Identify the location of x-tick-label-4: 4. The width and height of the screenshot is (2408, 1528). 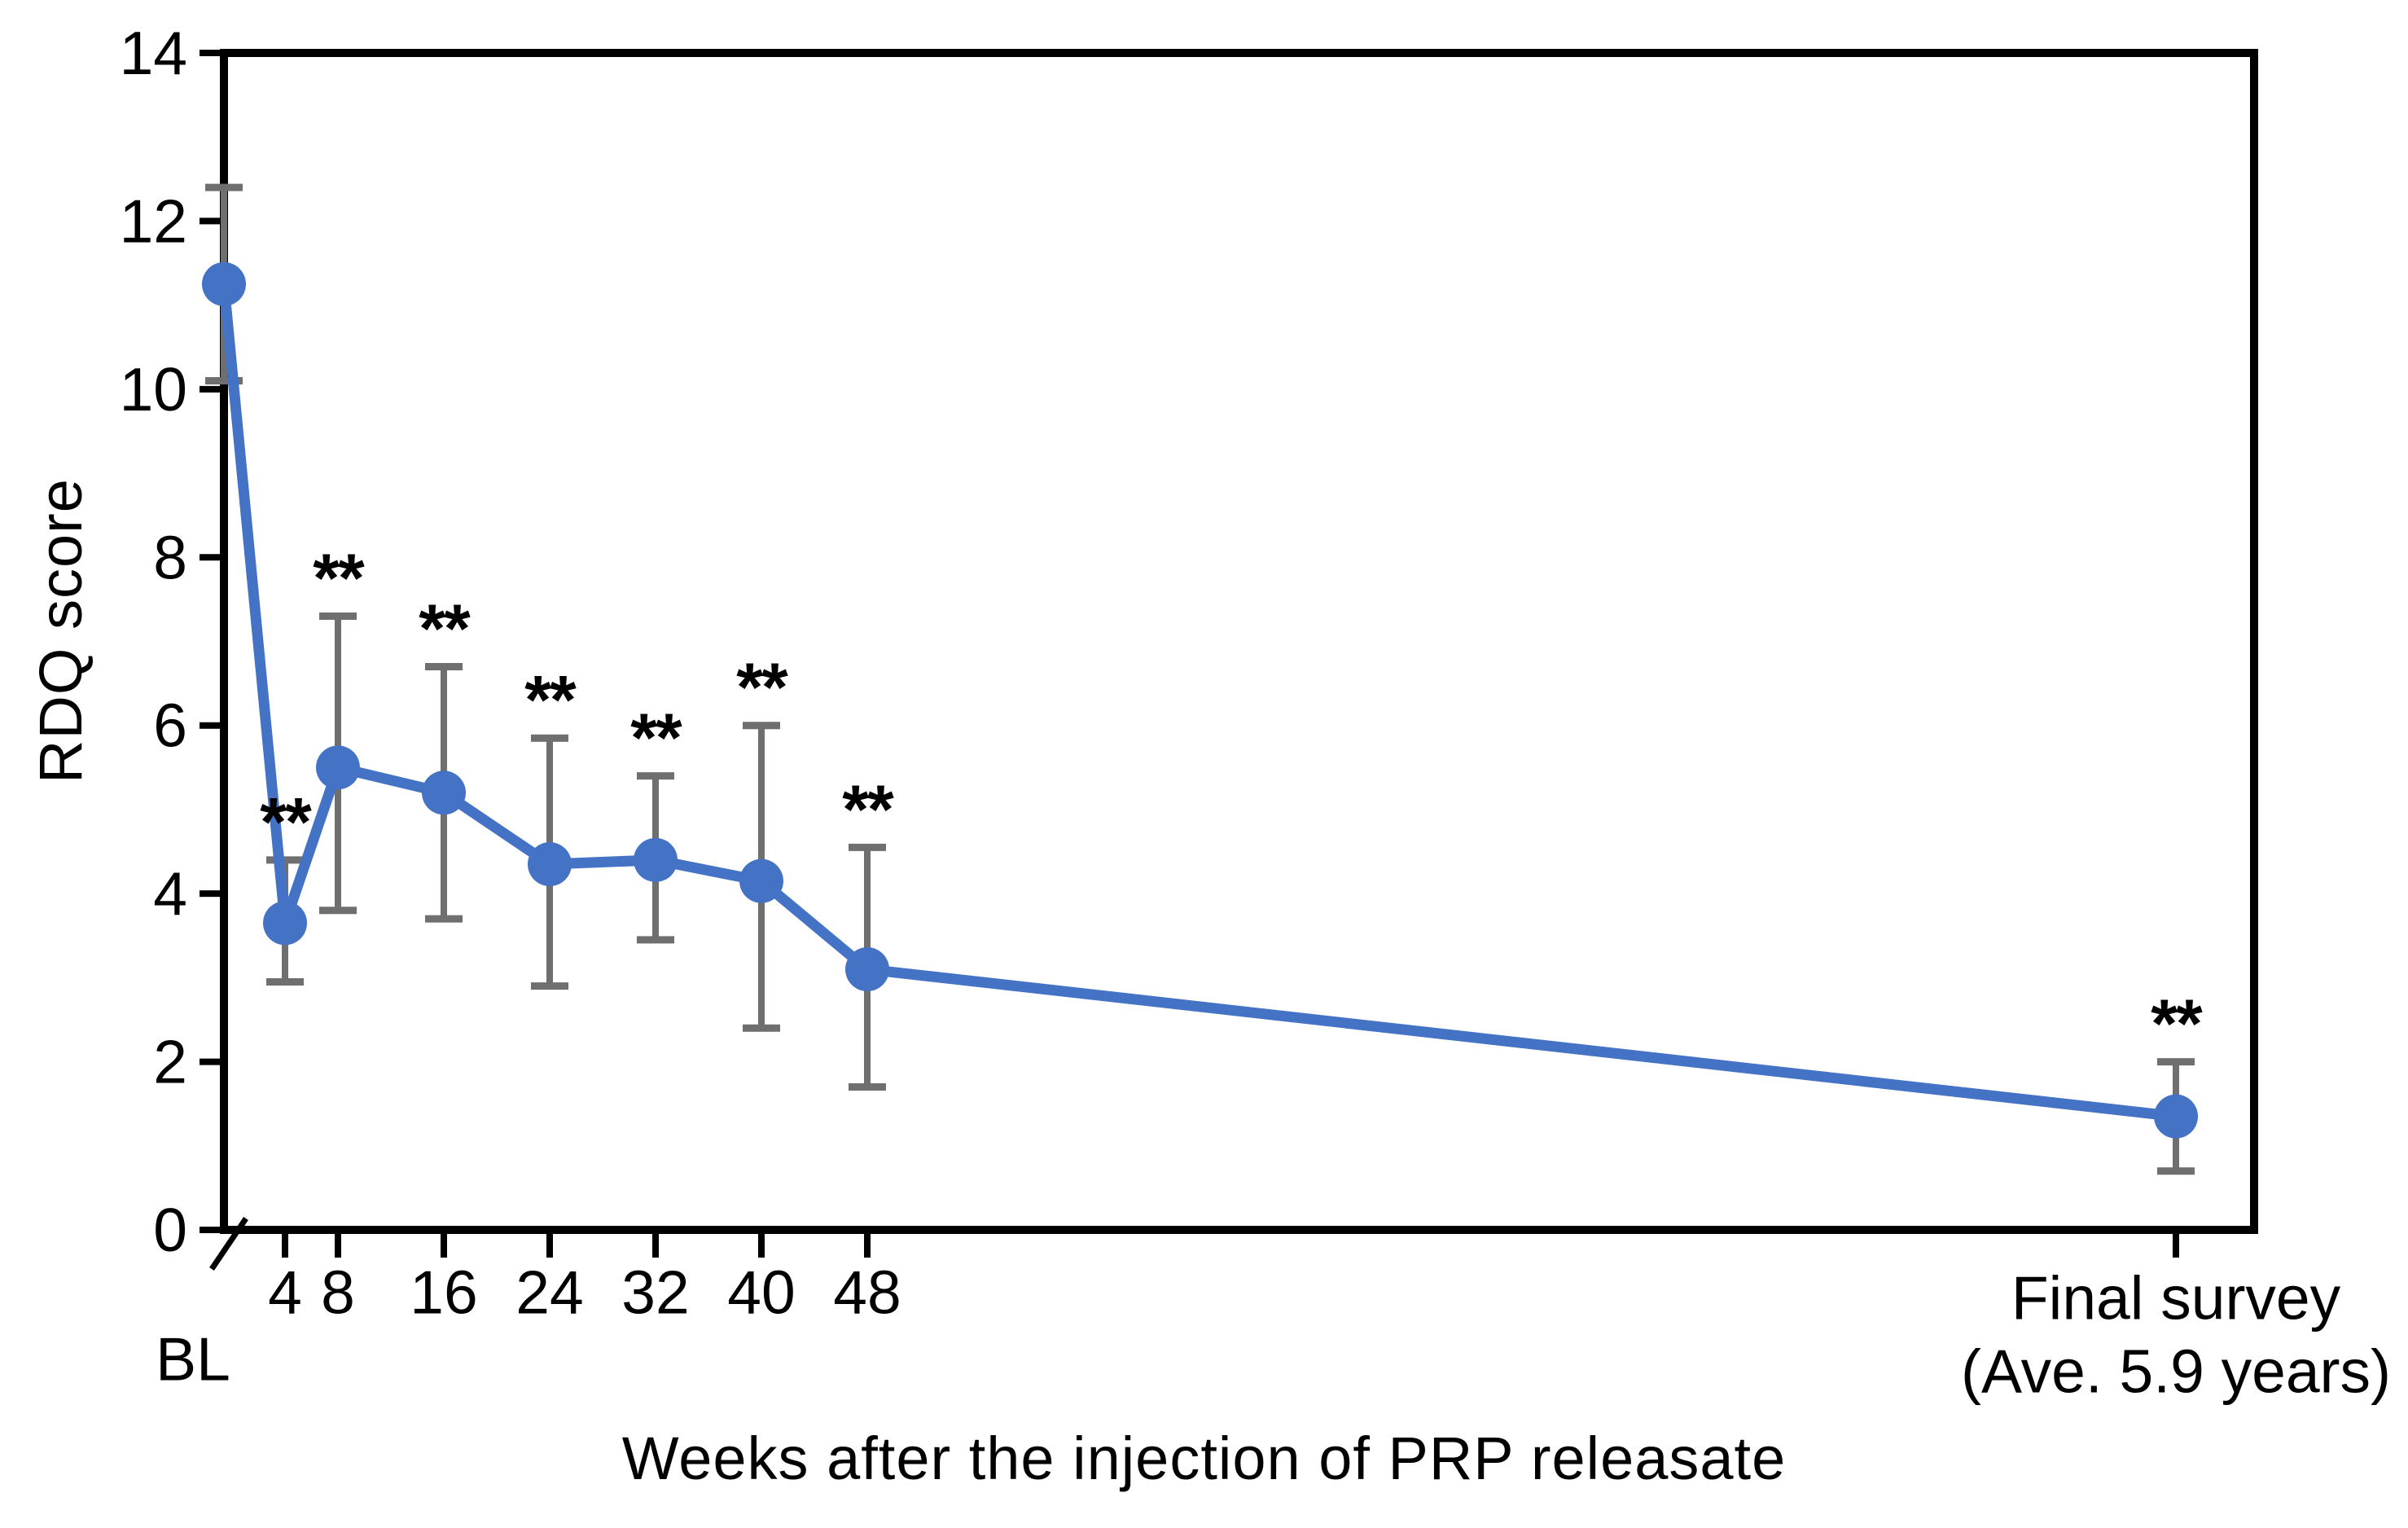
(285, 1292).